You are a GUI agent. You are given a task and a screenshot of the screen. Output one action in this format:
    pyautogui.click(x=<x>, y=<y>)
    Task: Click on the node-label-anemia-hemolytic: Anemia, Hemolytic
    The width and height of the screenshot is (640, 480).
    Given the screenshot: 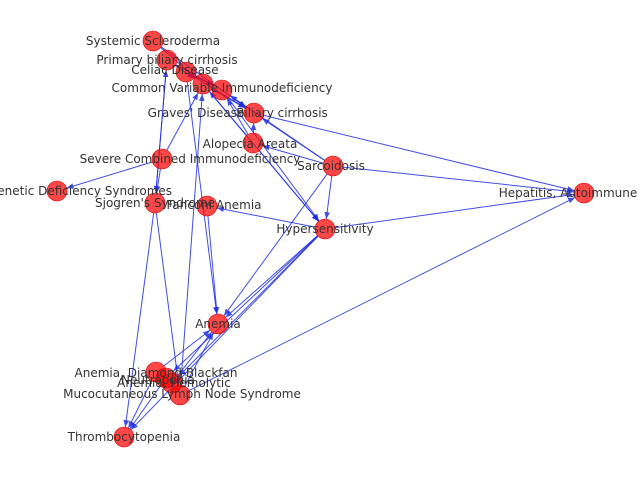 What is the action you would take?
    pyautogui.click(x=174, y=383)
    